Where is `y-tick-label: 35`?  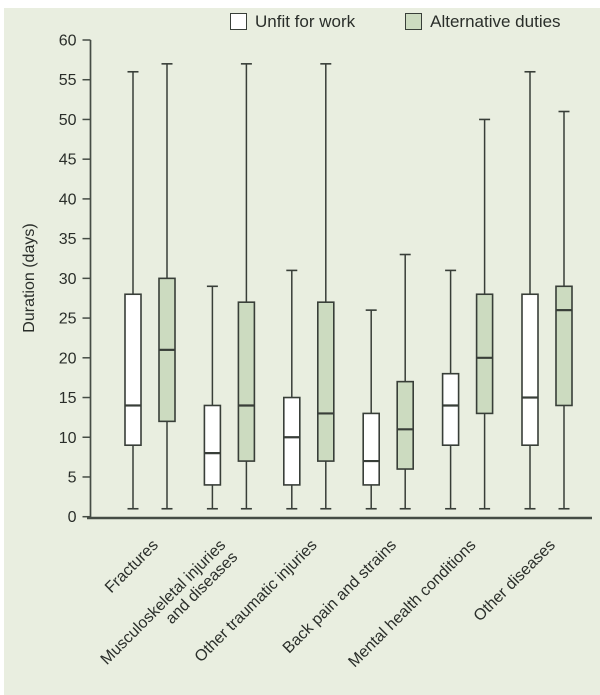
y-tick-label: 35 is located at coordinates (68, 239).